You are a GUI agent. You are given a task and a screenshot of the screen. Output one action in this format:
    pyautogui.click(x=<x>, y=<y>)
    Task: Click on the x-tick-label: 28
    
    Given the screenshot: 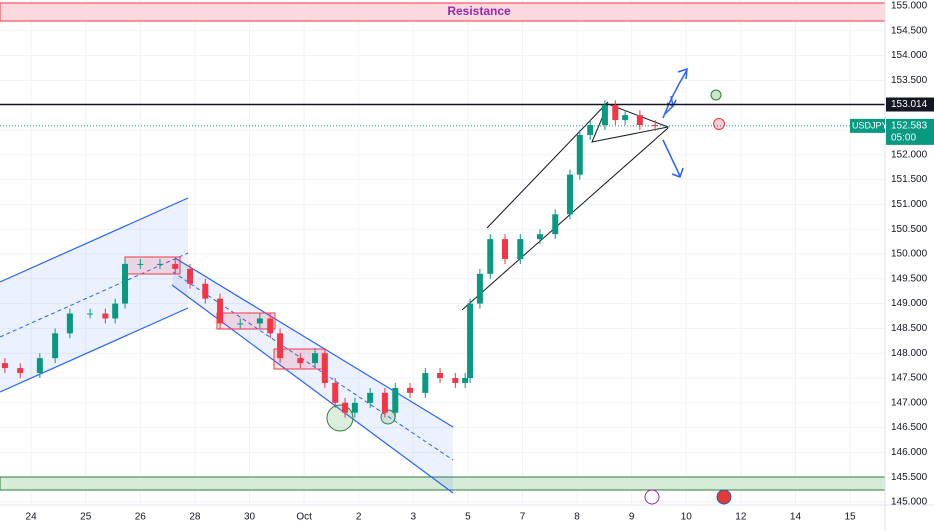 What is the action you would take?
    pyautogui.click(x=195, y=517)
    